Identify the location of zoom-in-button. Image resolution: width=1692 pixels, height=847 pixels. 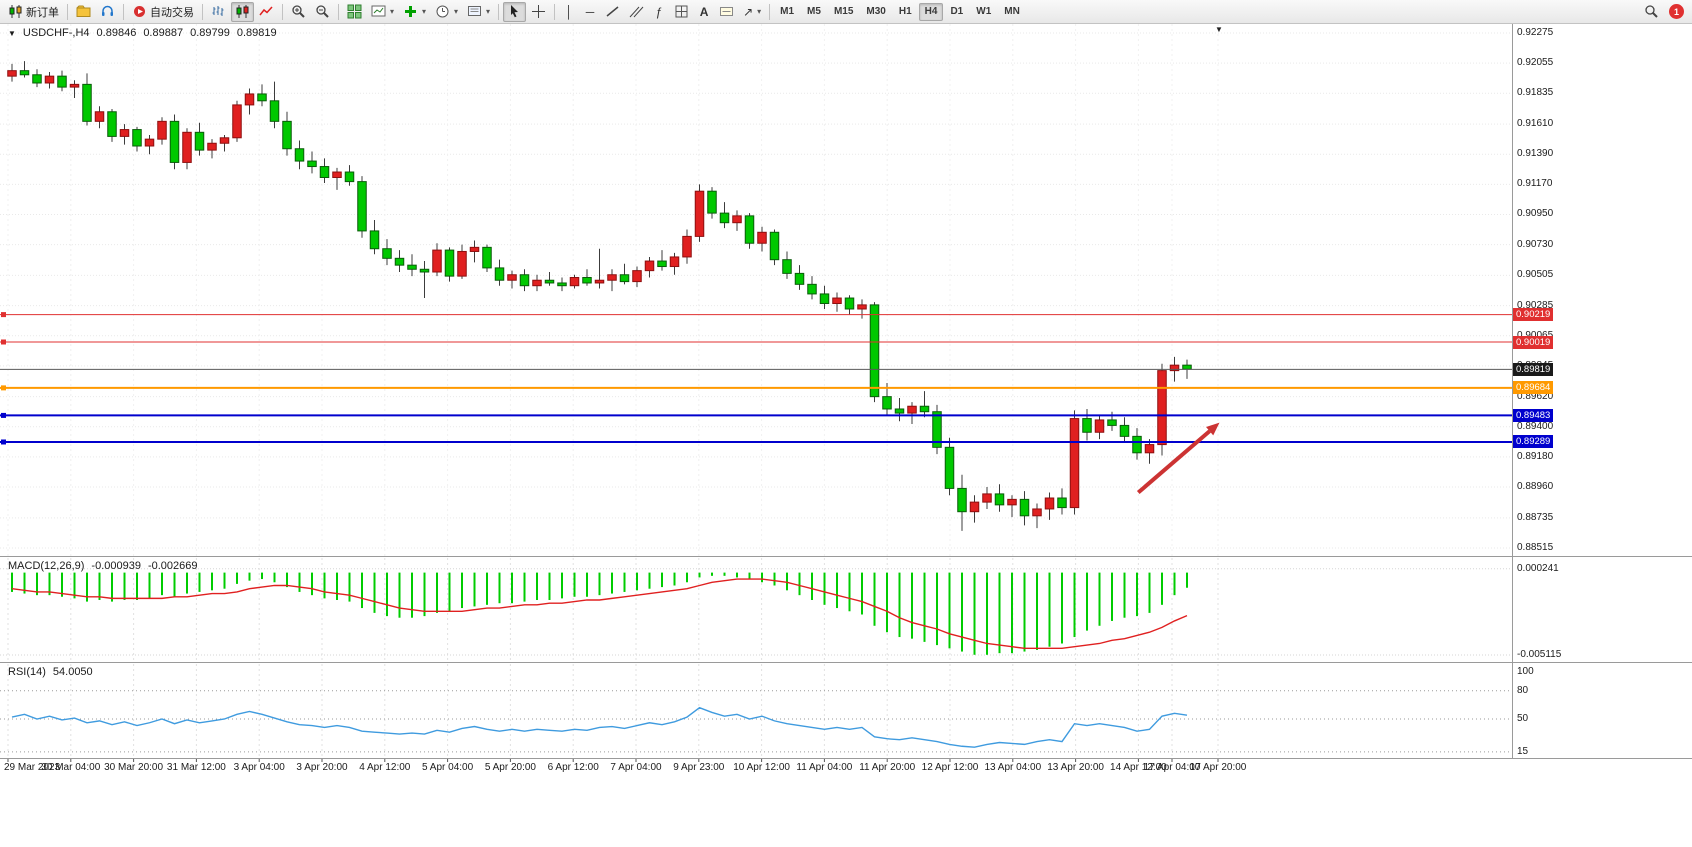
(298, 12).